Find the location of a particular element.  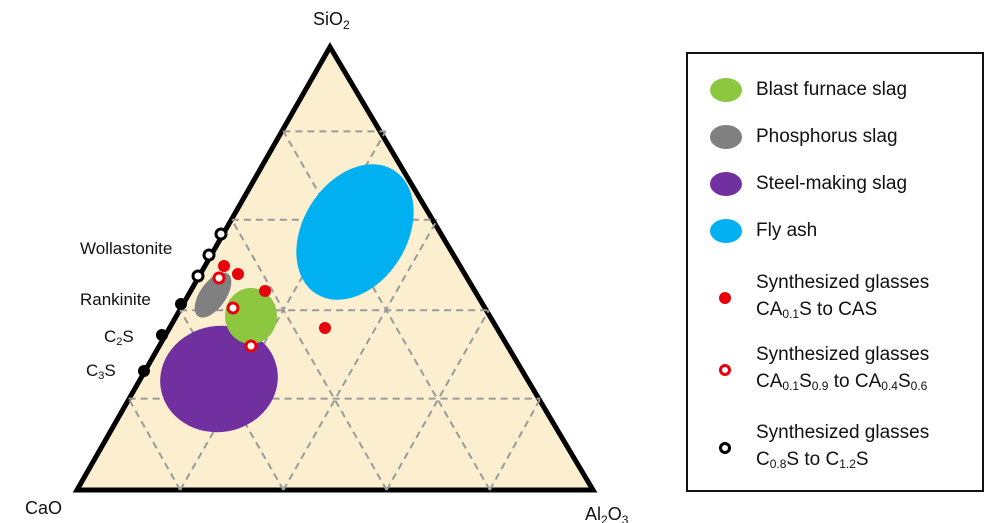

legend-label-syn3-range: C0.8S to C1.2S is located at coordinates (812, 460).